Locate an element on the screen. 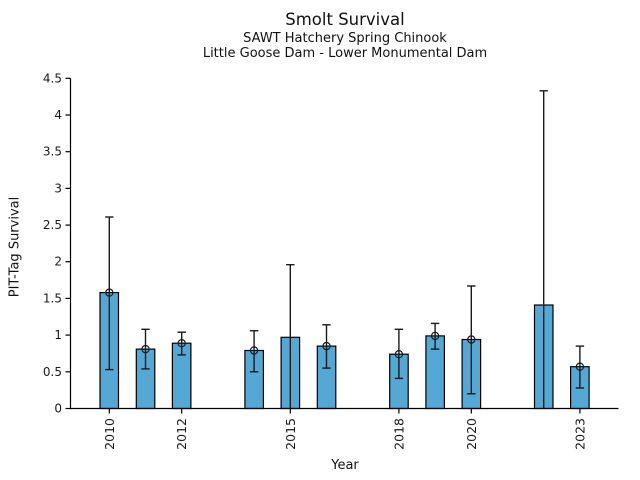 Image resolution: width=640 pixels, height=480 pixels. y-tick-label-0: 0 is located at coordinates (58, 409).